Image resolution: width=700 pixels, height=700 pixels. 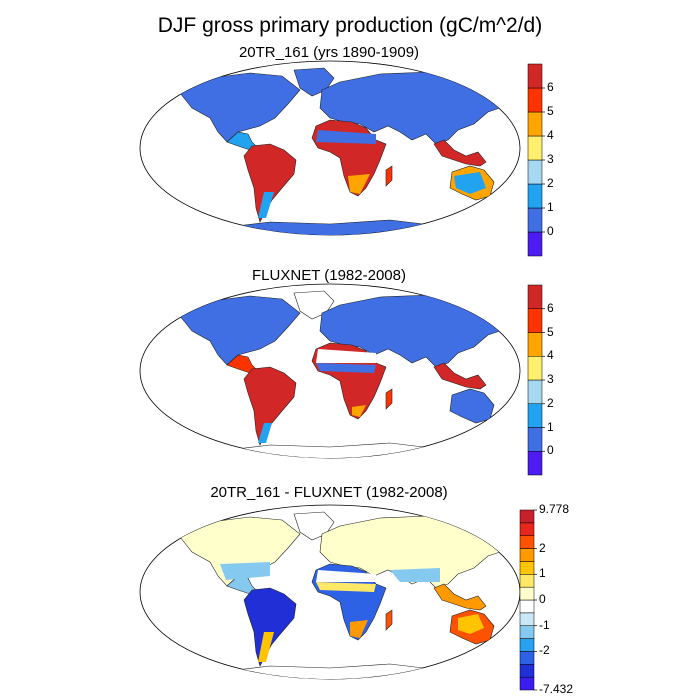 I want to click on panel-title-difference: 20TR_161 - FLUXNET (1982-2008), so click(x=329, y=492).